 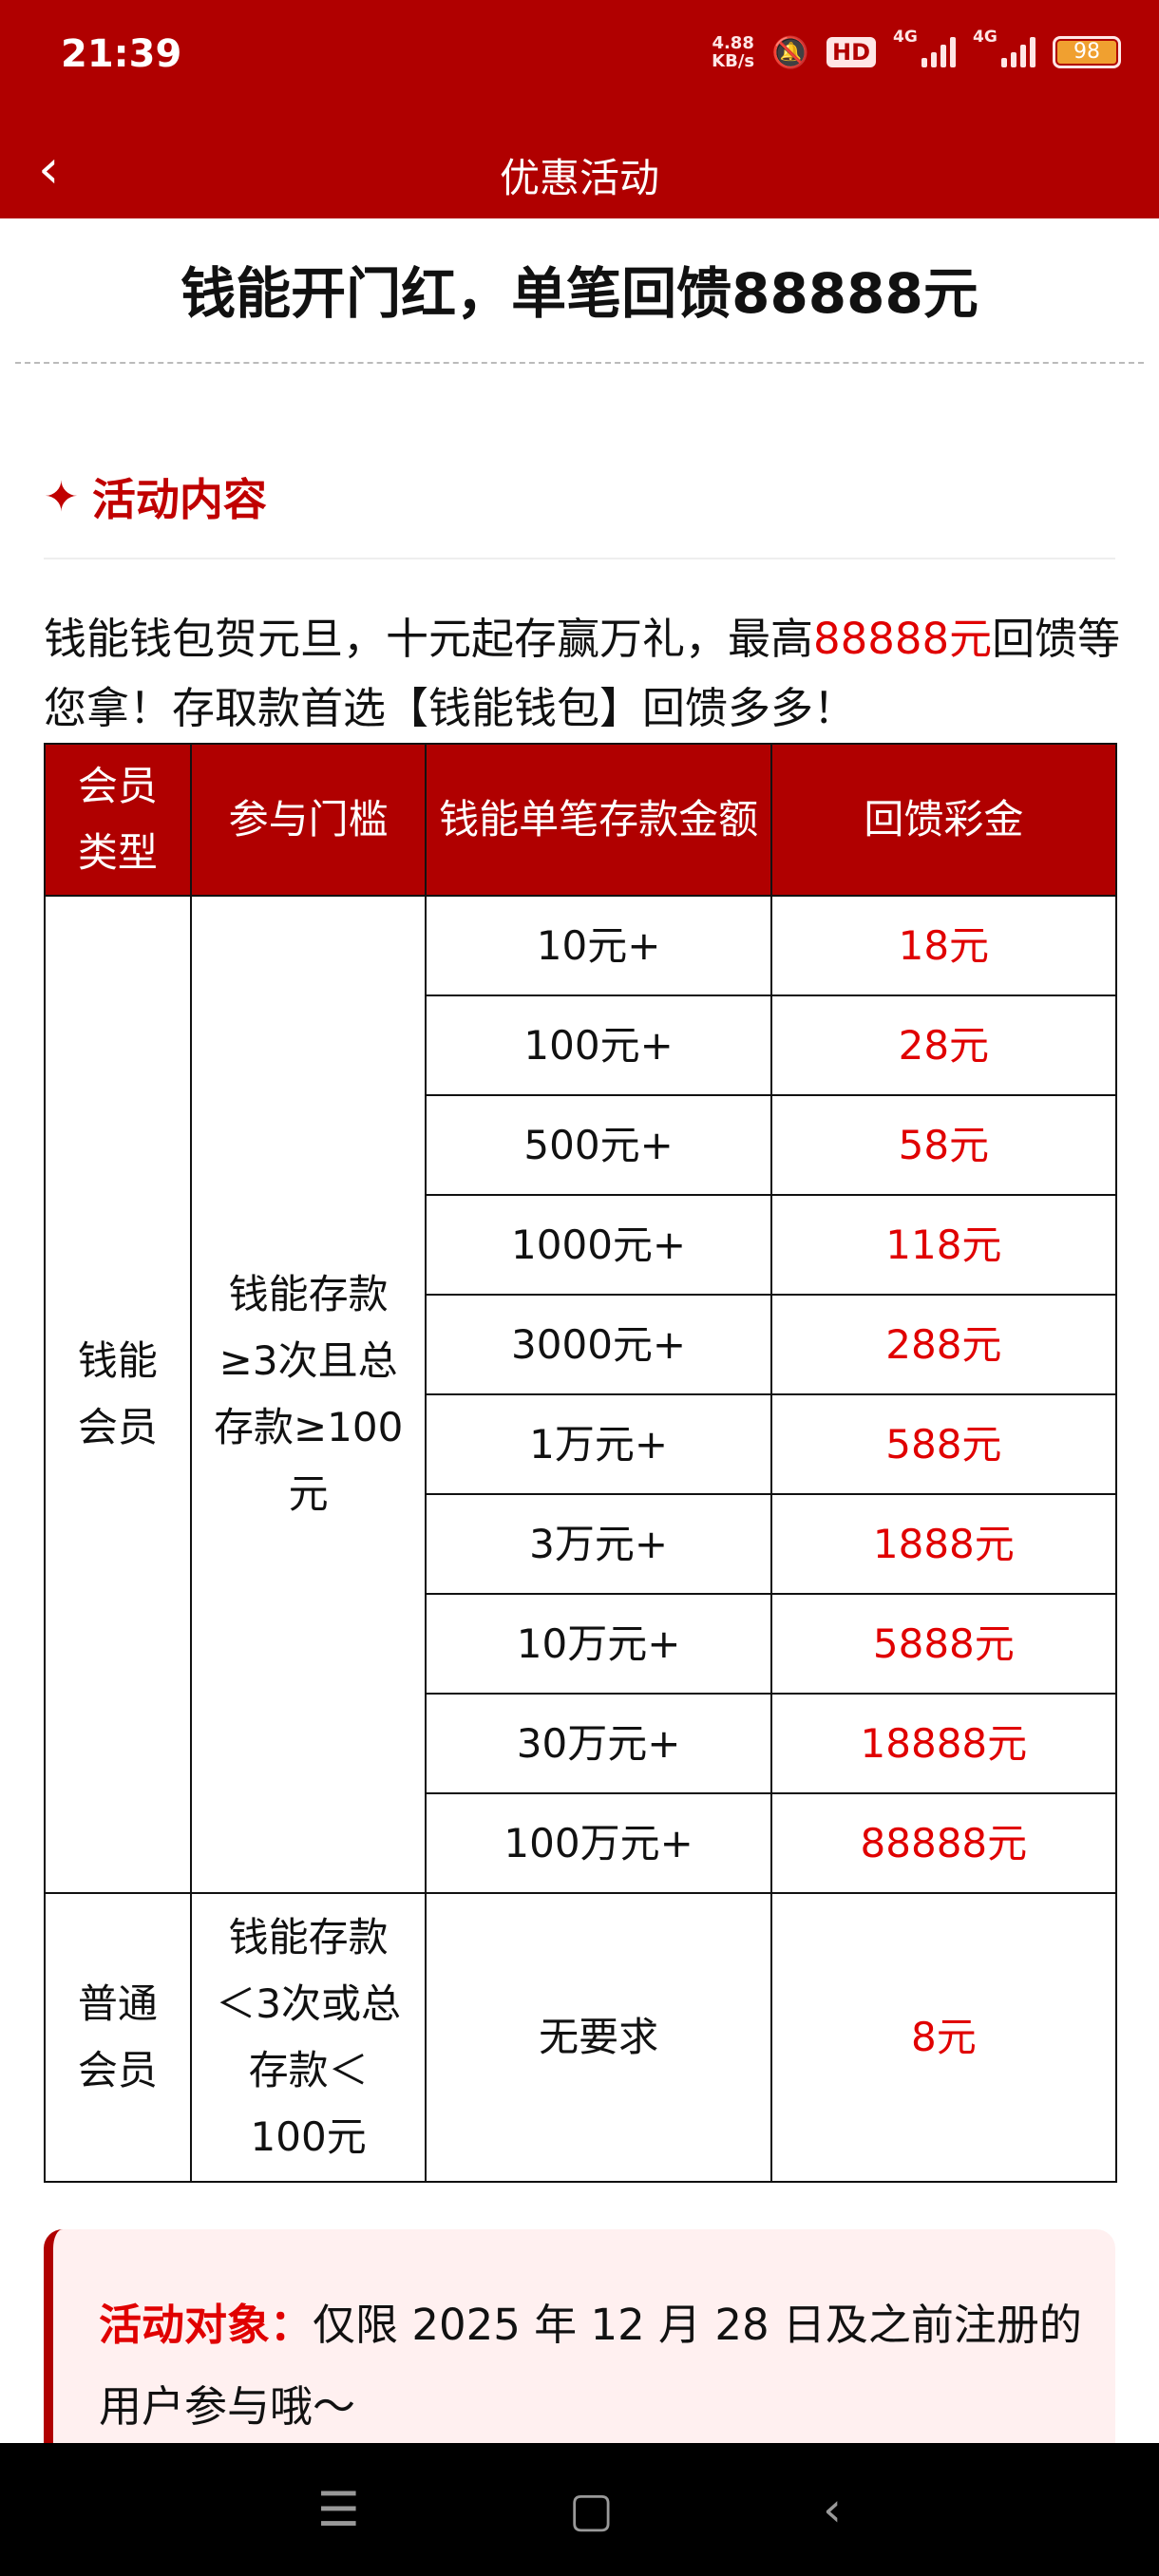 I want to click on table-row: 500元+ 58元, so click(x=581, y=1145).